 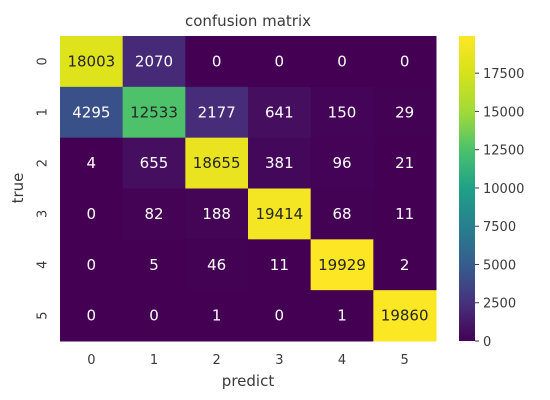 I want to click on heatmap-cell-label: 12533, so click(x=154, y=112).